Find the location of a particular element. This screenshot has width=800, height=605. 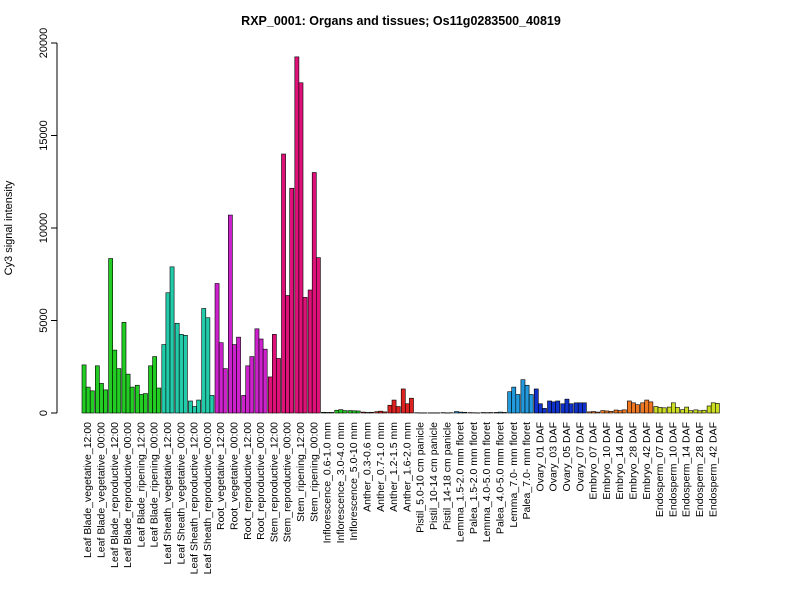

x-tick-label: Leaf Blade_reproductive_12:00 is located at coordinates (115, 495).